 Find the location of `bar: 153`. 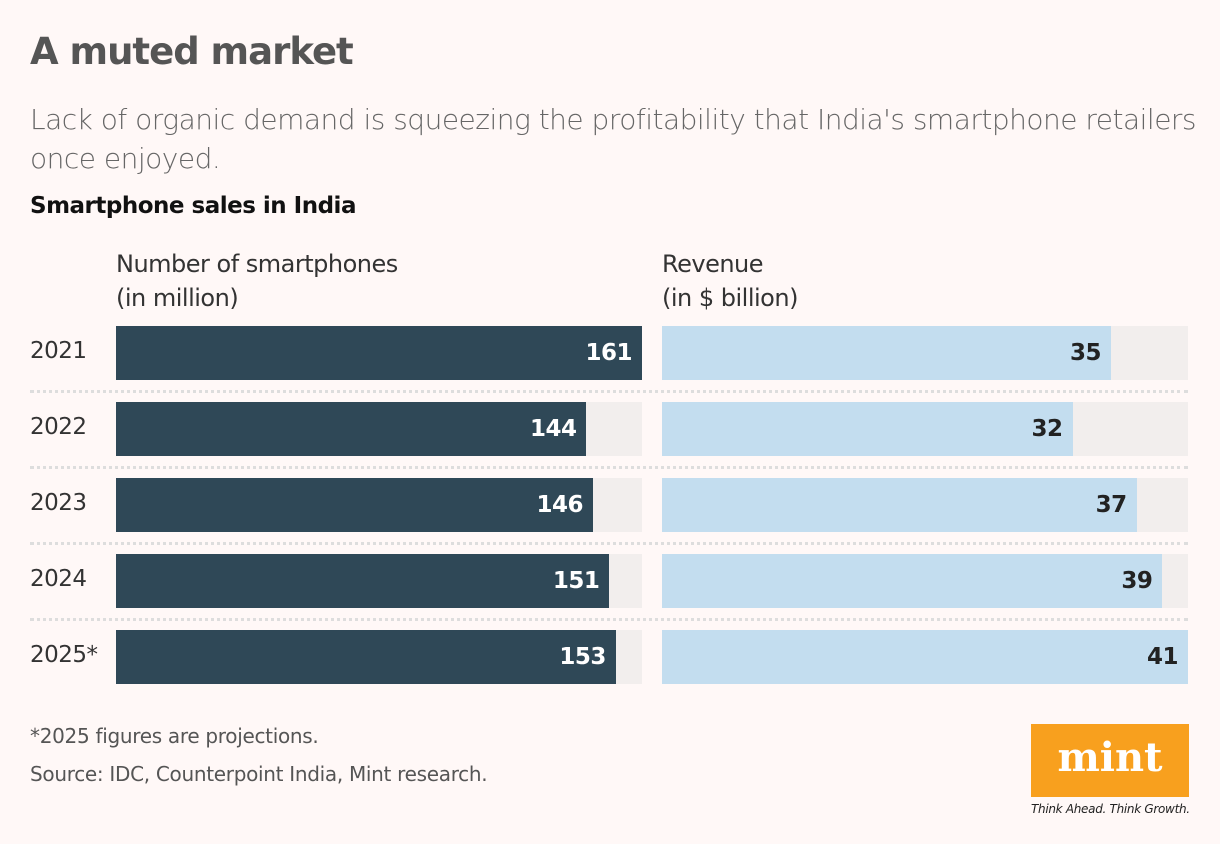

bar: 153 is located at coordinates (366, 657).